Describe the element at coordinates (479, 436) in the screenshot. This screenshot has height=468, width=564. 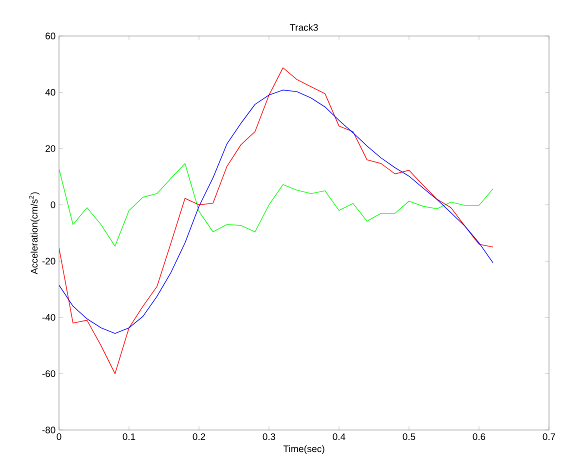
I see `x-tick-label: 0.6` at that location.